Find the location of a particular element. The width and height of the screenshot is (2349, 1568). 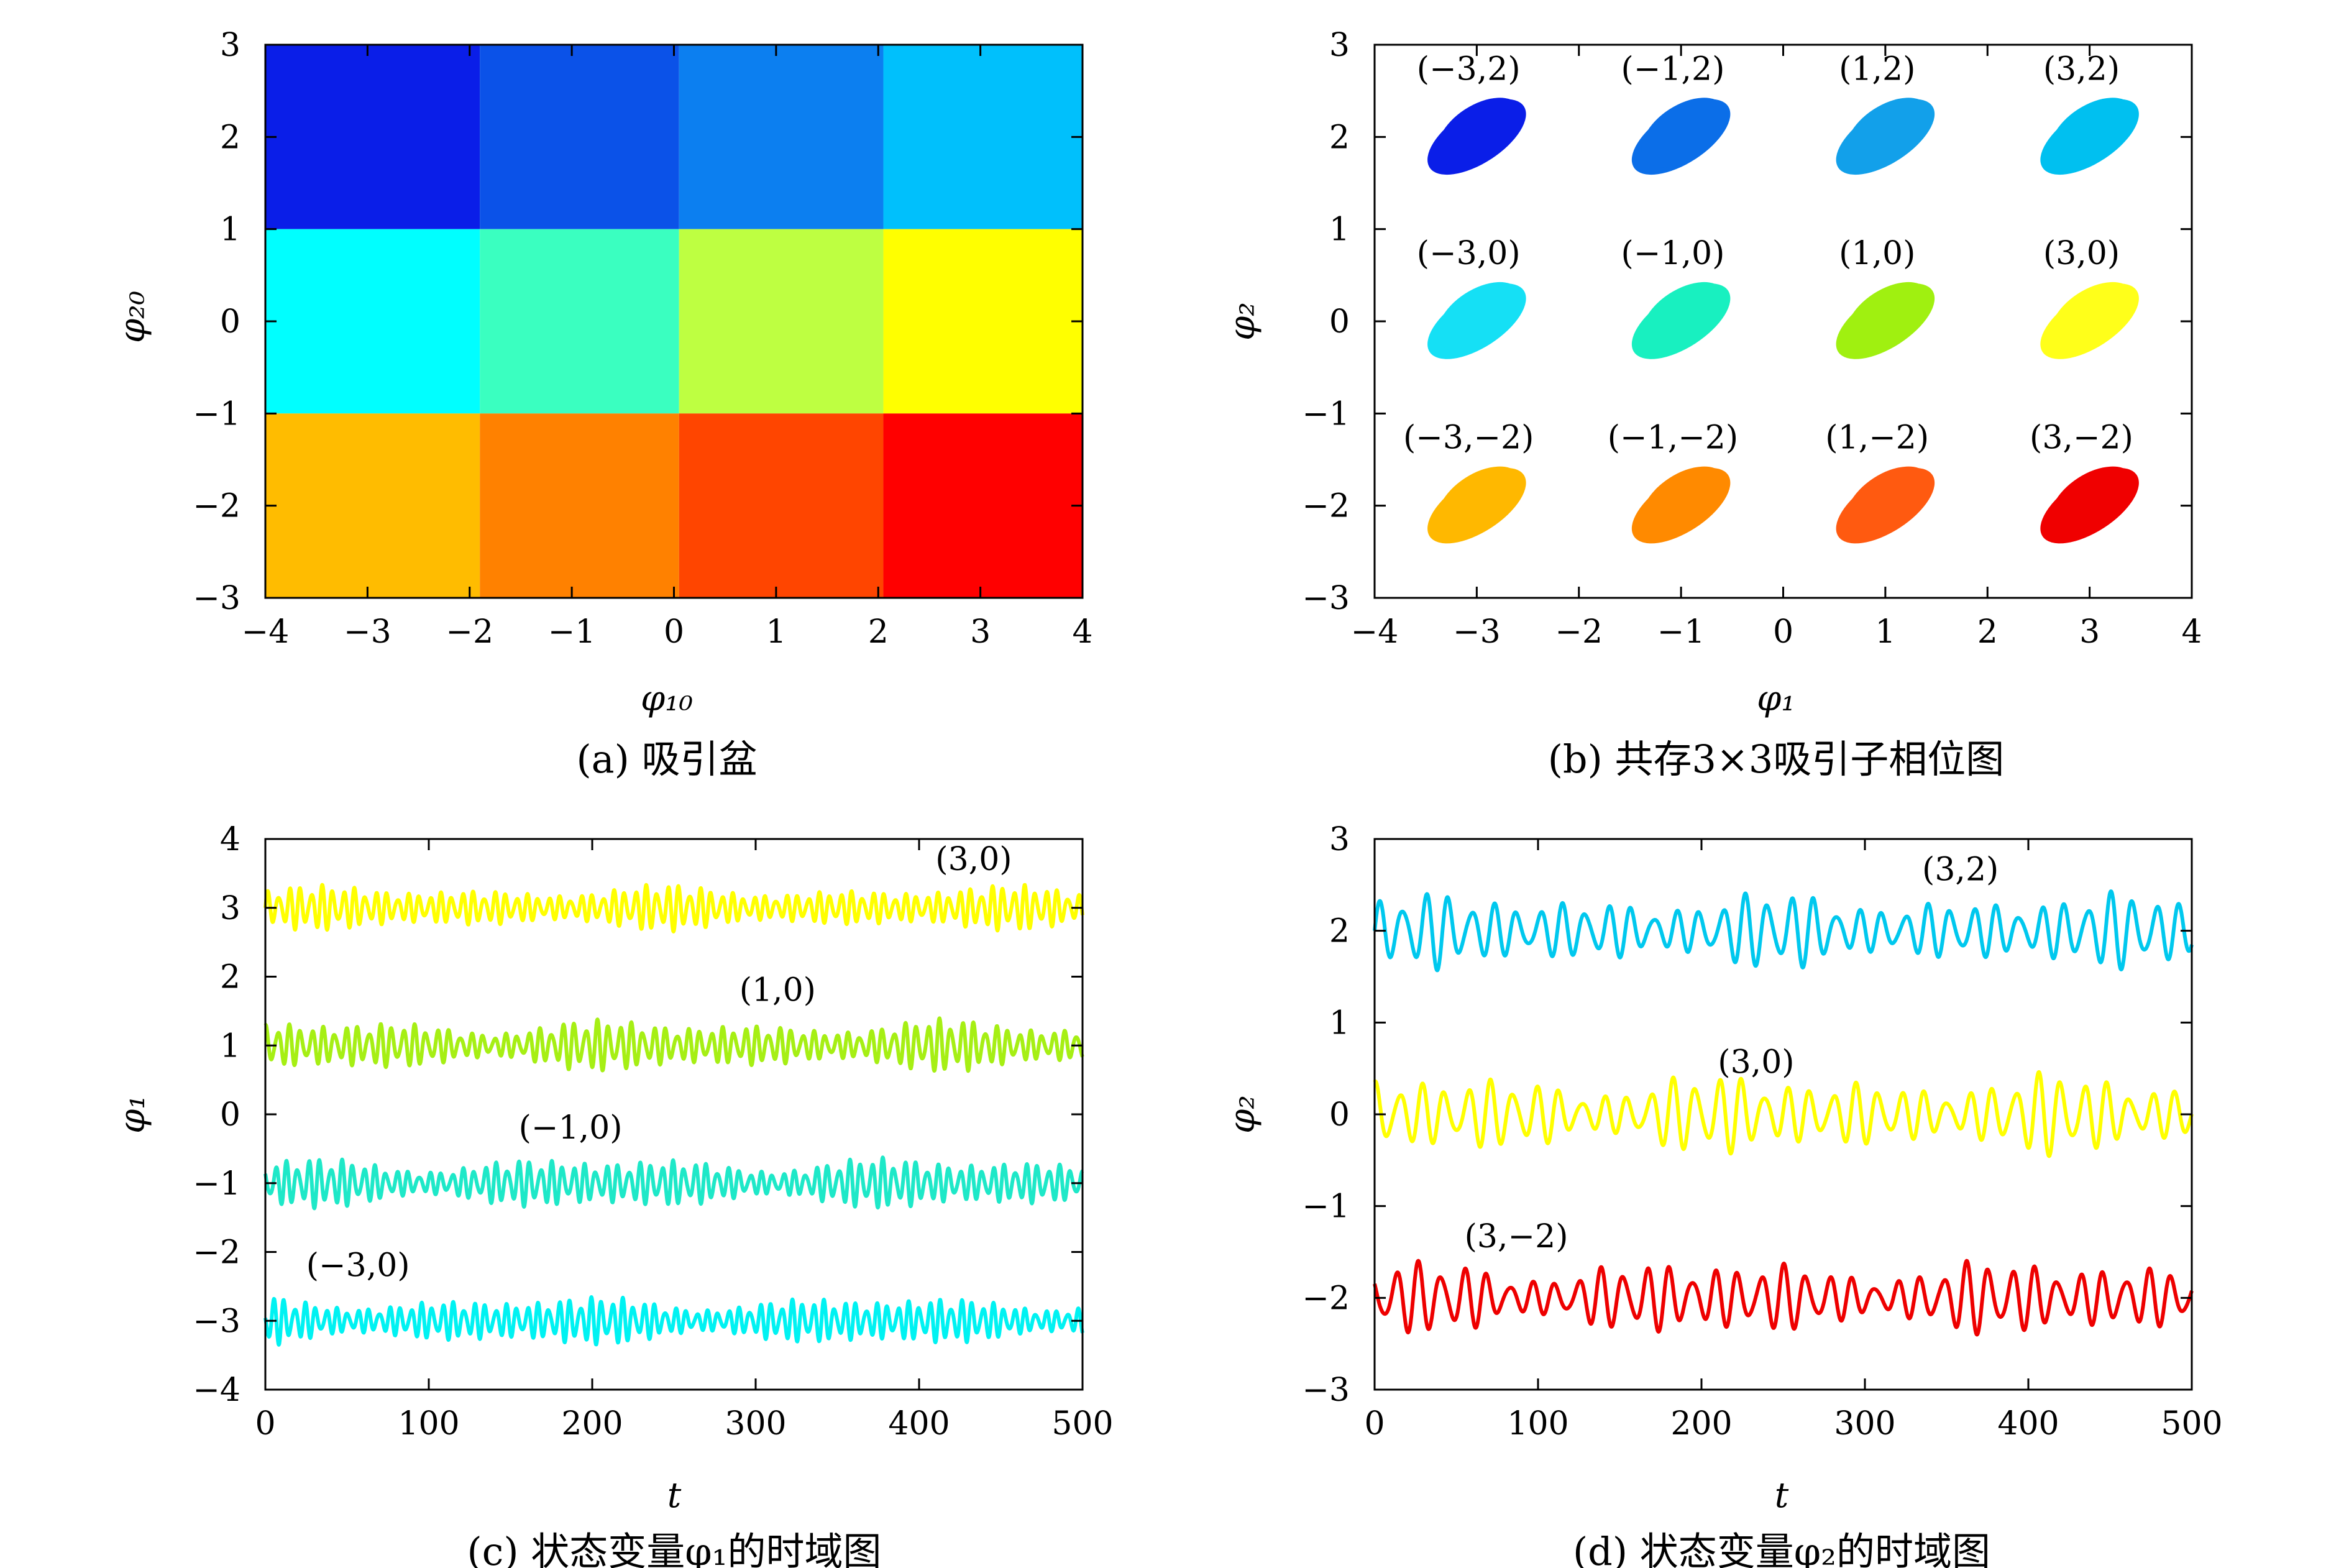

b-attractor-label: (−1,−2) is located at coordinates (1673, 438).